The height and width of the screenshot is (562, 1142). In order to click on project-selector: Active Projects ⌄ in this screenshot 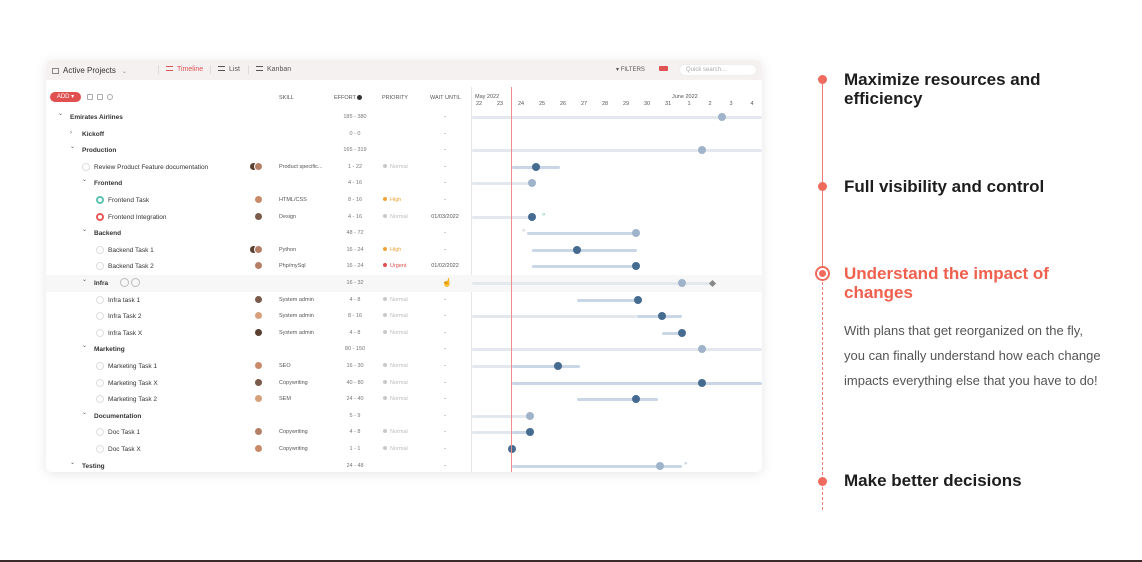, I will do `click(89, 70)`.